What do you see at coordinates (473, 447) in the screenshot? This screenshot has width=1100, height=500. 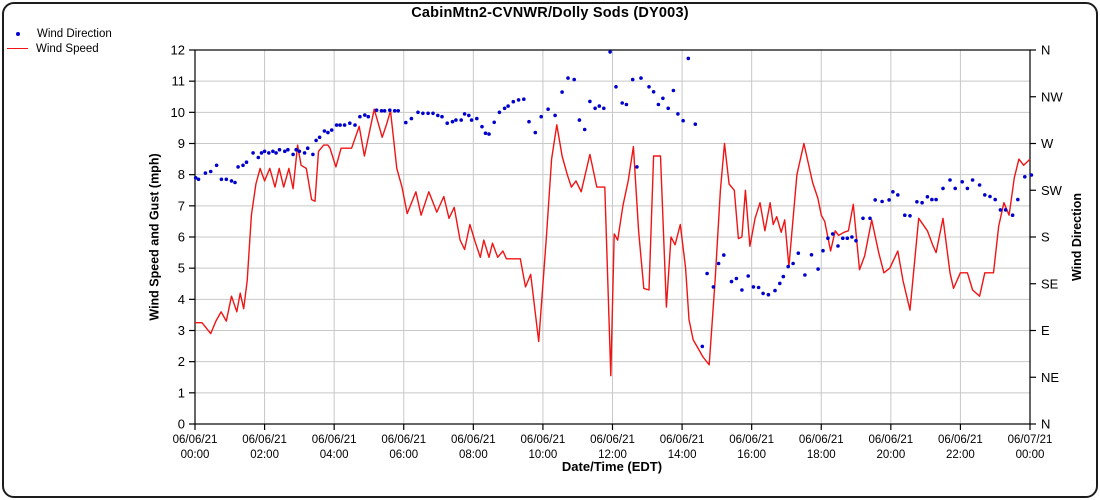 I see `x-tick-label: 06/06/21 08:00` at bounding box center [473, 447].